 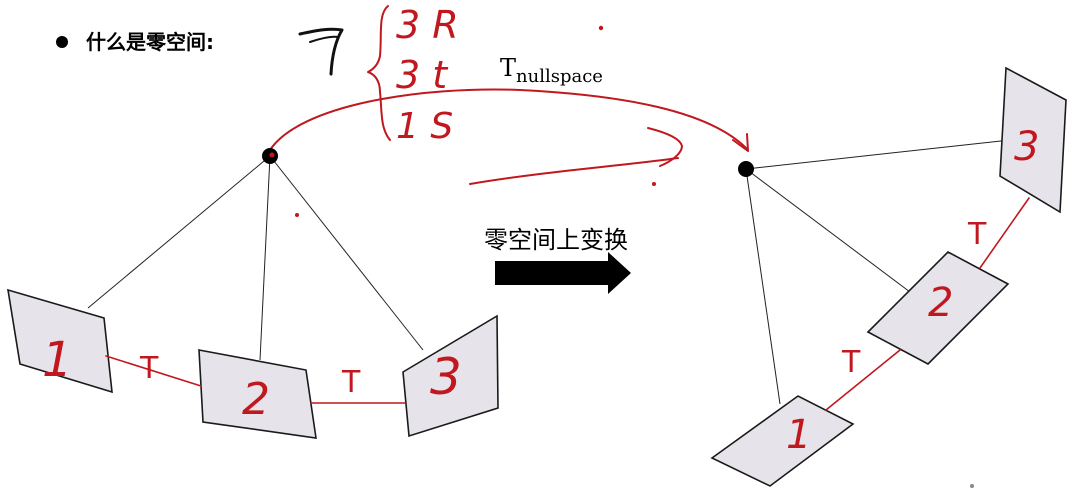 What do you see at coordinates (556, 240) in the screenshot?
I see `transform-arrow-caption: 零空间上变换` at bounding box center [556, 240].